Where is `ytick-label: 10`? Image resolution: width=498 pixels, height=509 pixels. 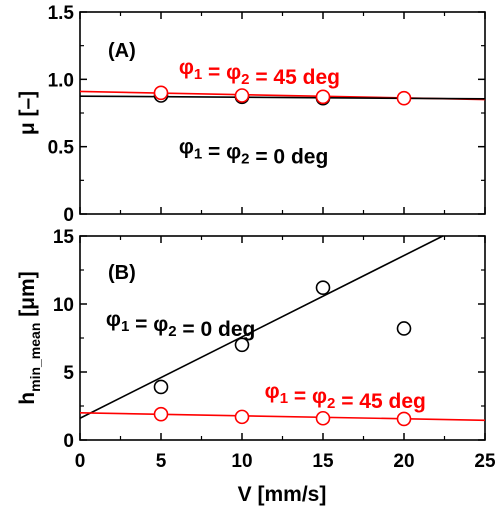 ytick-label: 10 is located at coordinates (63, 305).